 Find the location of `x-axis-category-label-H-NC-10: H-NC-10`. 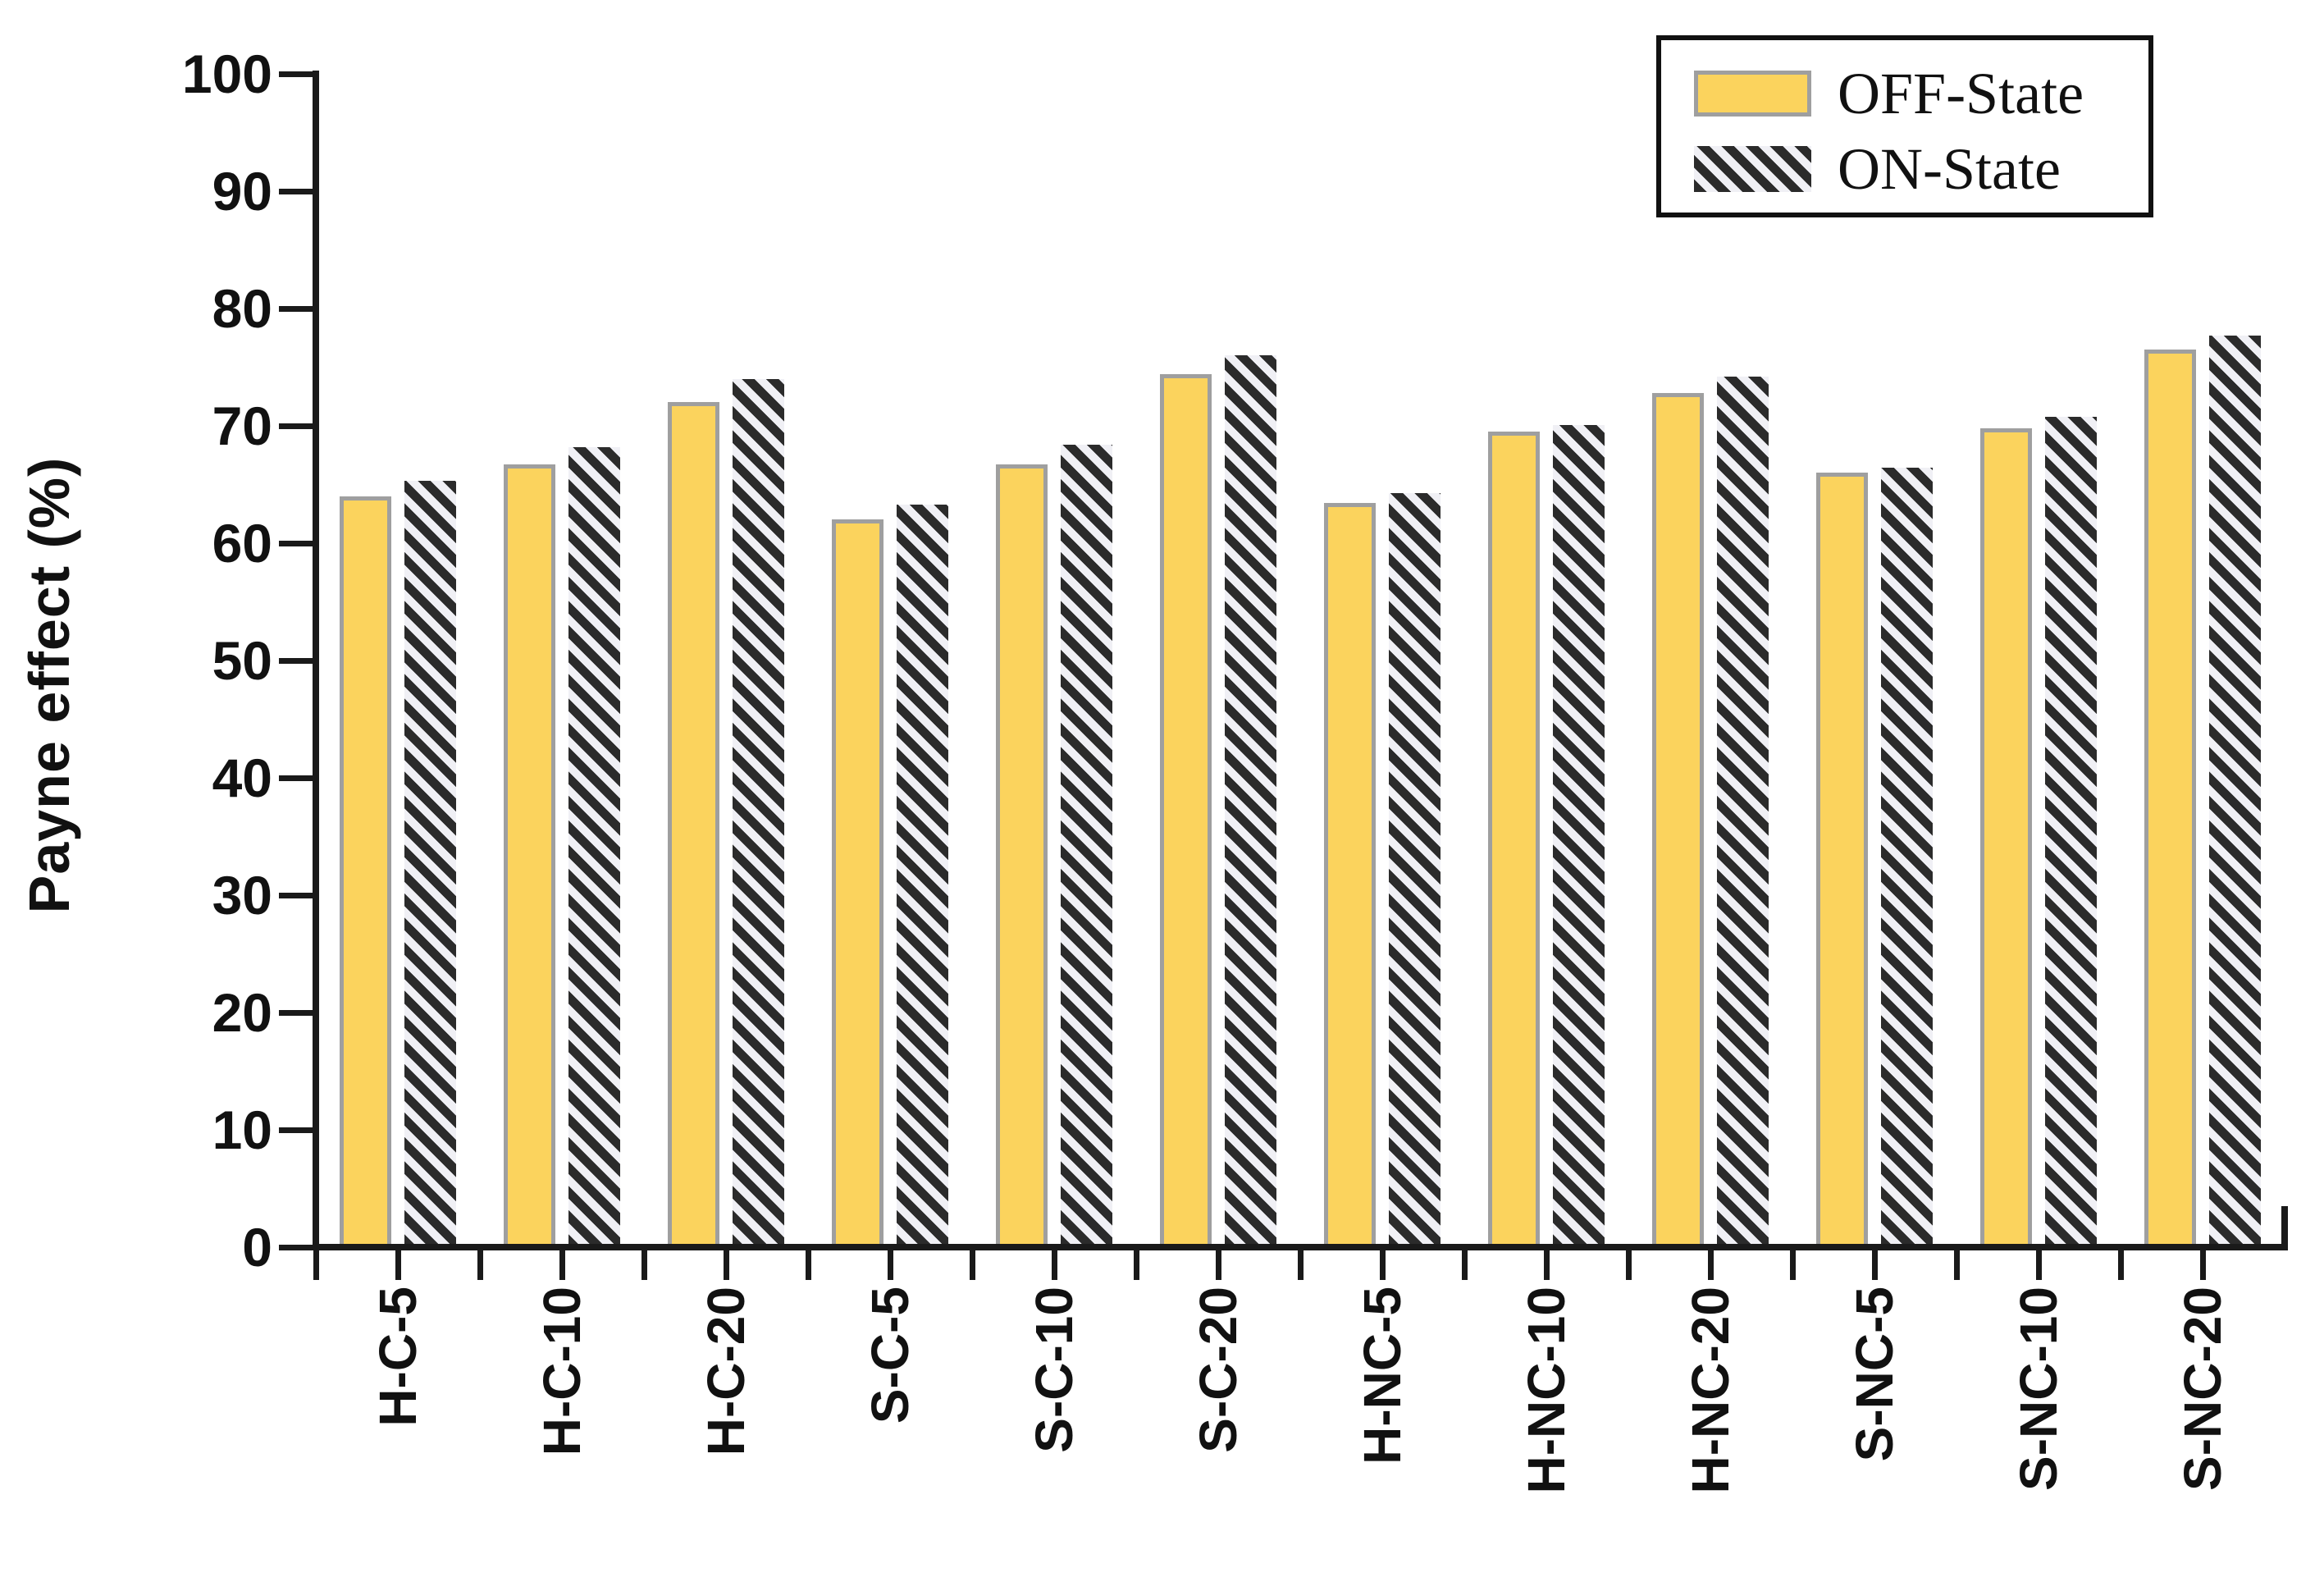

x-axis-category-label-H-NC-10: H-NC-10 is located at coordinates (1546, 1390).